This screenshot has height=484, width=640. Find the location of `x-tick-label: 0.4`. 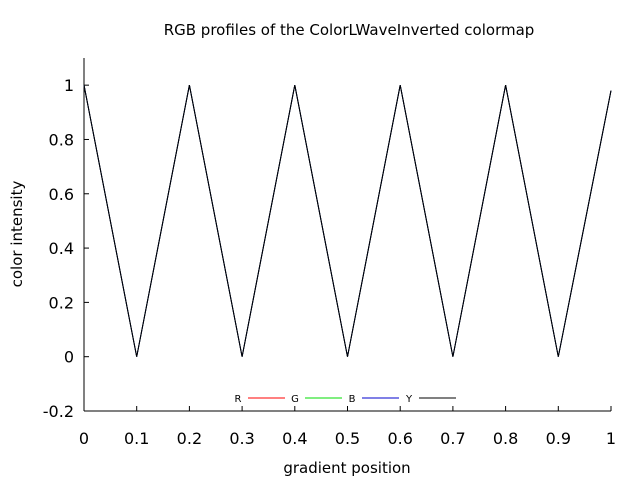

x-tick-label: 0.4 is located at coordinates (294, 438).